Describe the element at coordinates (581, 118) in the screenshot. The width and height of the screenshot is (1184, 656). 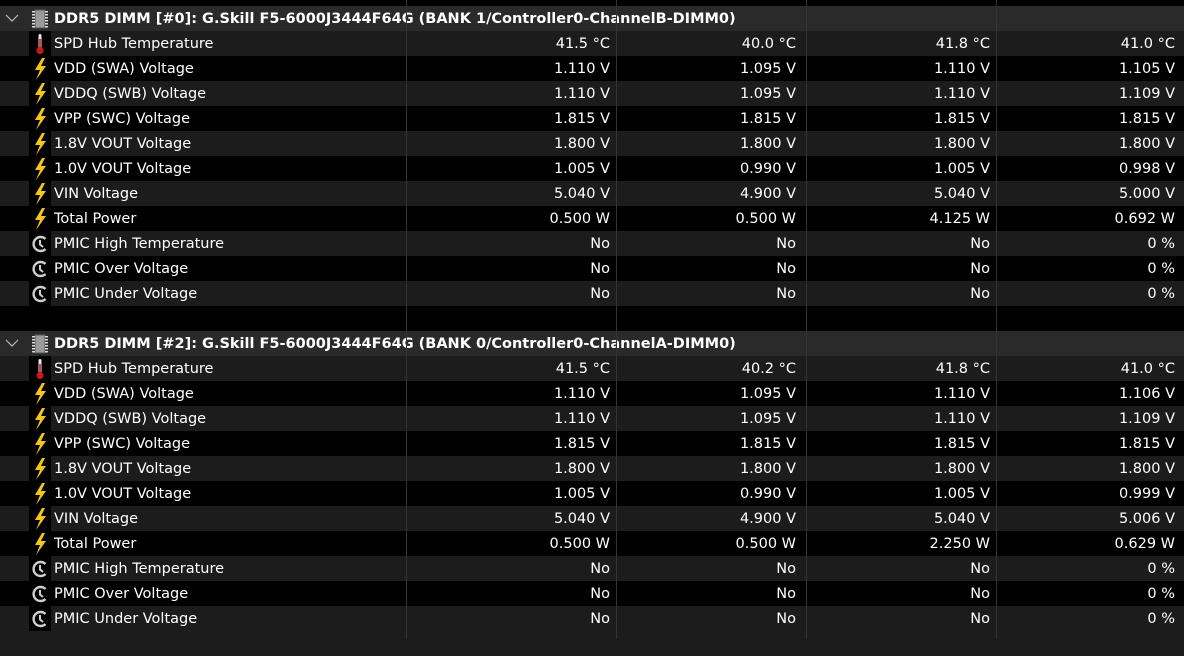
I see `current-value: 1.815 V` at that location.